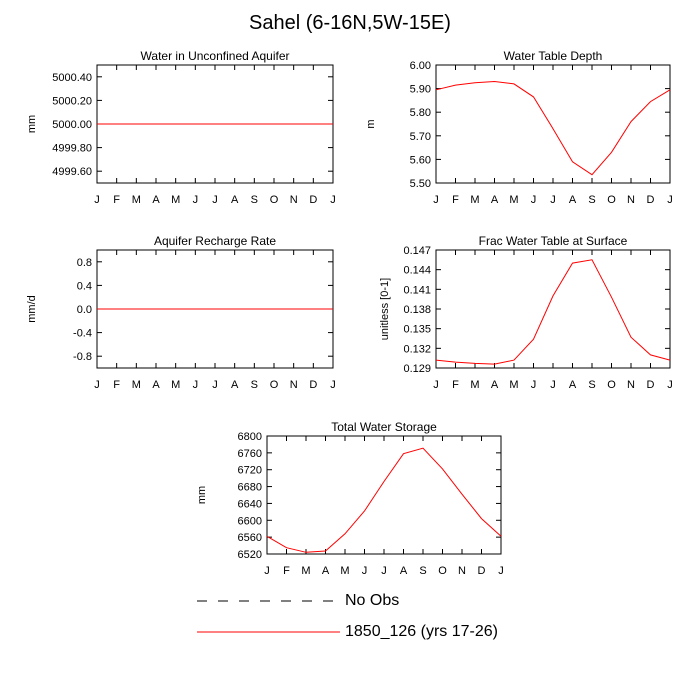 The image size is (700, 700). What do you see at coordinates (215, 56) in the screenshot?
I see `panel-title: Water in Unconfined Aquifer` at bounding box center [215, 56].